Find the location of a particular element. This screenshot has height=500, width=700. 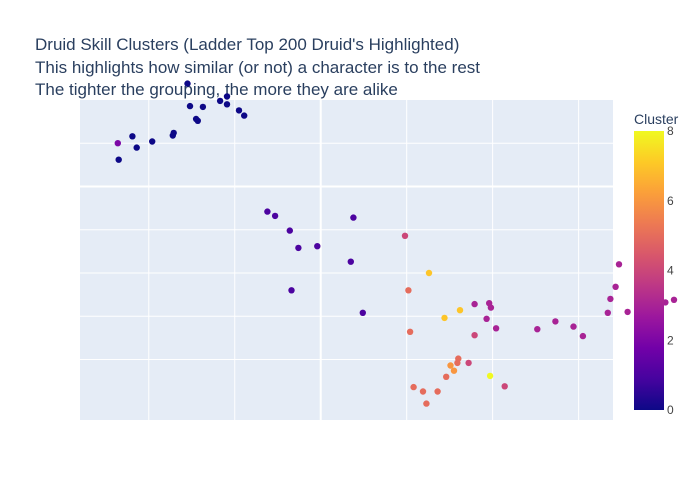

colorbar-gradient is located at coordinates (649, 270).